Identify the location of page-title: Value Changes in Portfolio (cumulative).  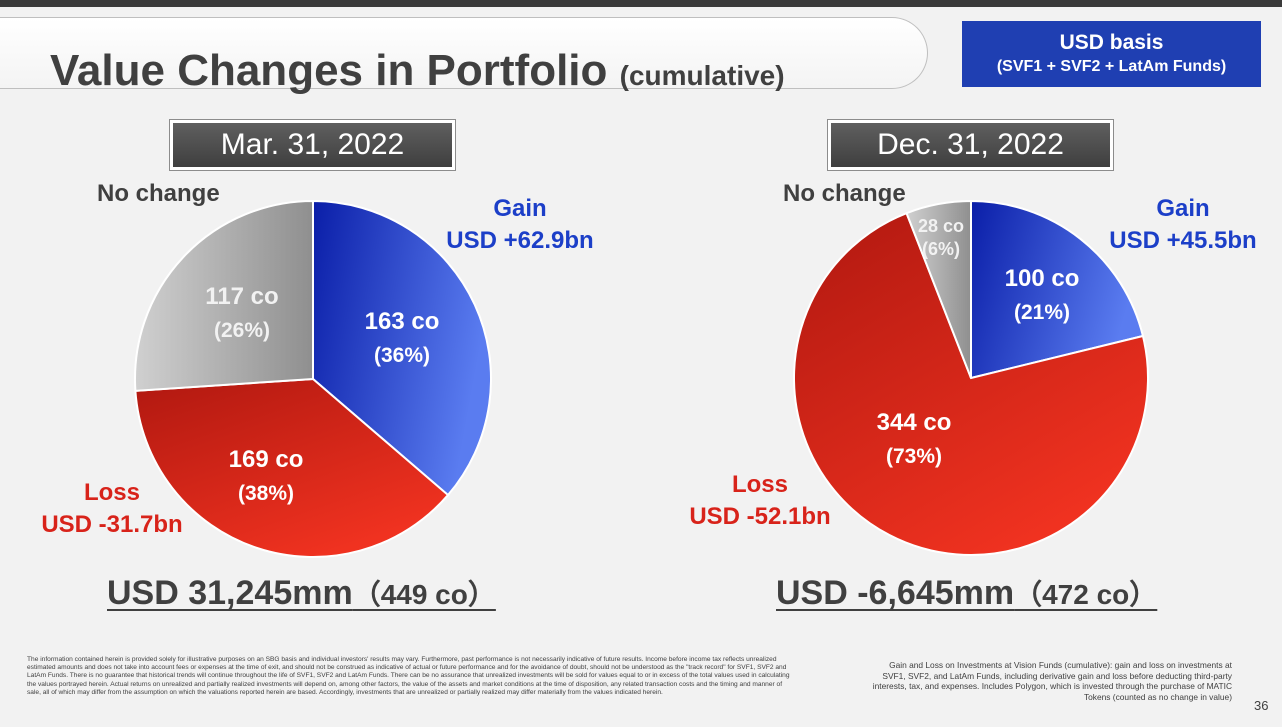
(417, 71).